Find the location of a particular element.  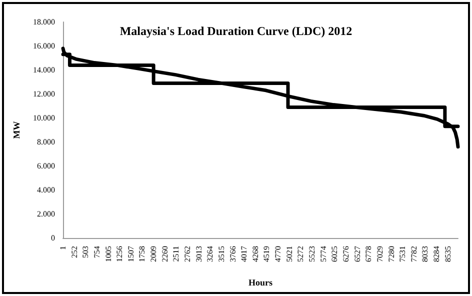

x-tick-label: 1256 is located at coordinates (119, 254).